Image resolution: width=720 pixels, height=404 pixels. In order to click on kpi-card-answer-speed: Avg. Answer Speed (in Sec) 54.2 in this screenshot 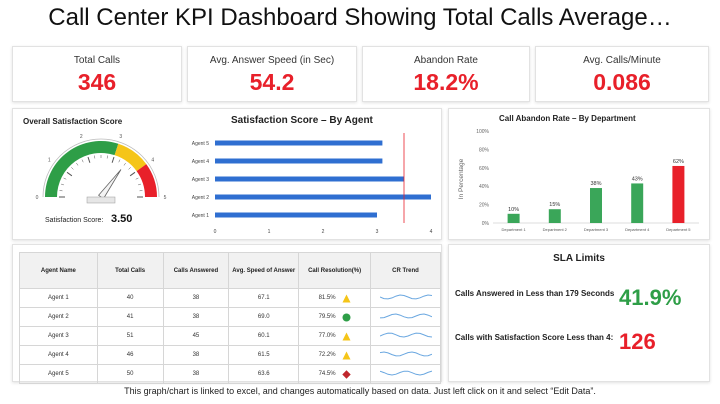, I will do `click(272, 74)`.